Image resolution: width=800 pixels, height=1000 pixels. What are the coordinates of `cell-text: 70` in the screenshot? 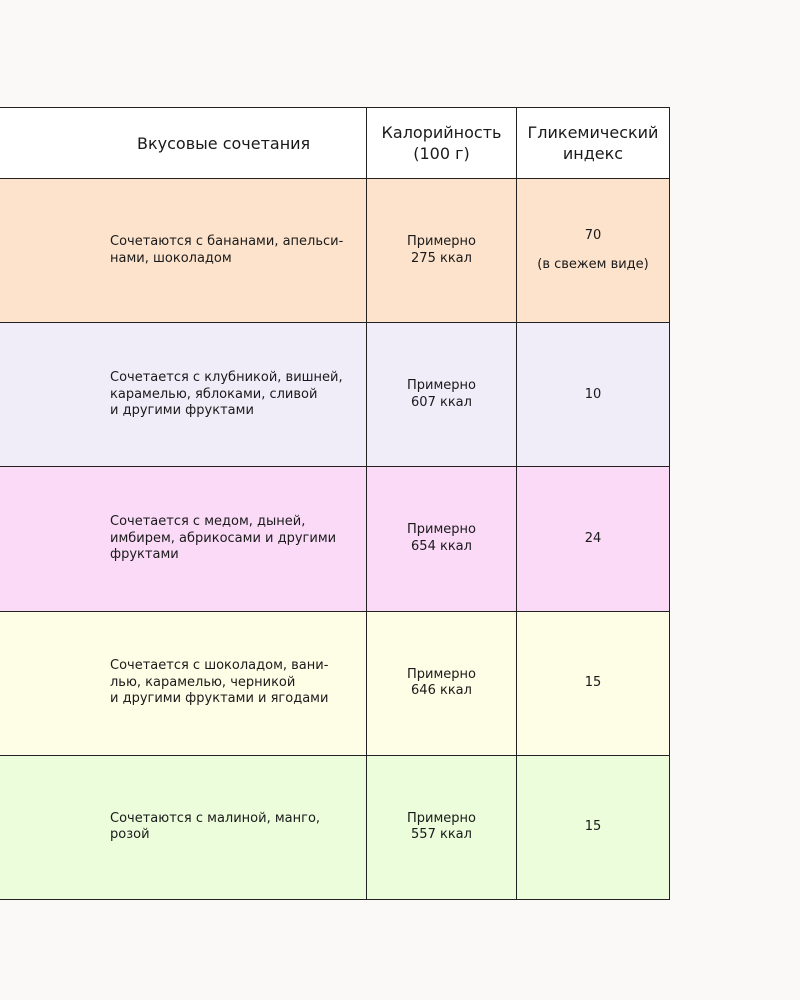 It's located at (593, 236).